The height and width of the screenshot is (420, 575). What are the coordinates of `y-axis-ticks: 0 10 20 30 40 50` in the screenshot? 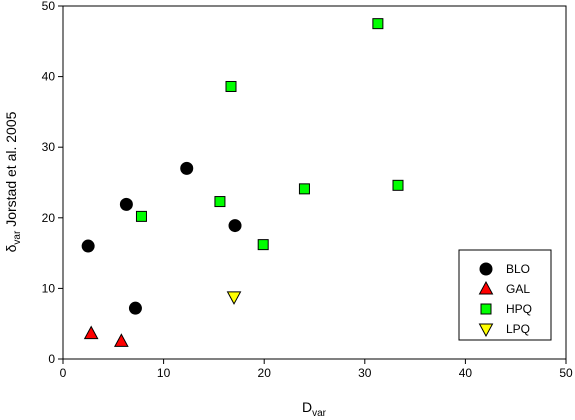 It's located at (52, 183).